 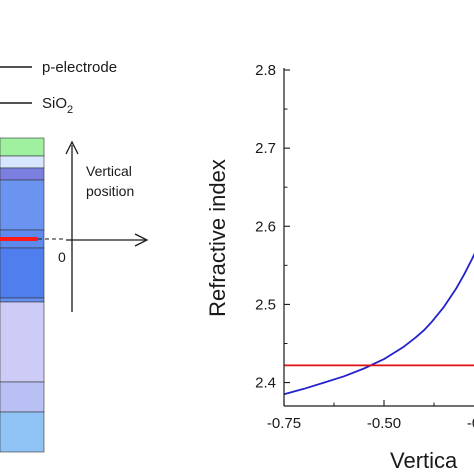 I want to click on legend-p-electrode: p-electrode, so click(x=58, y=67).